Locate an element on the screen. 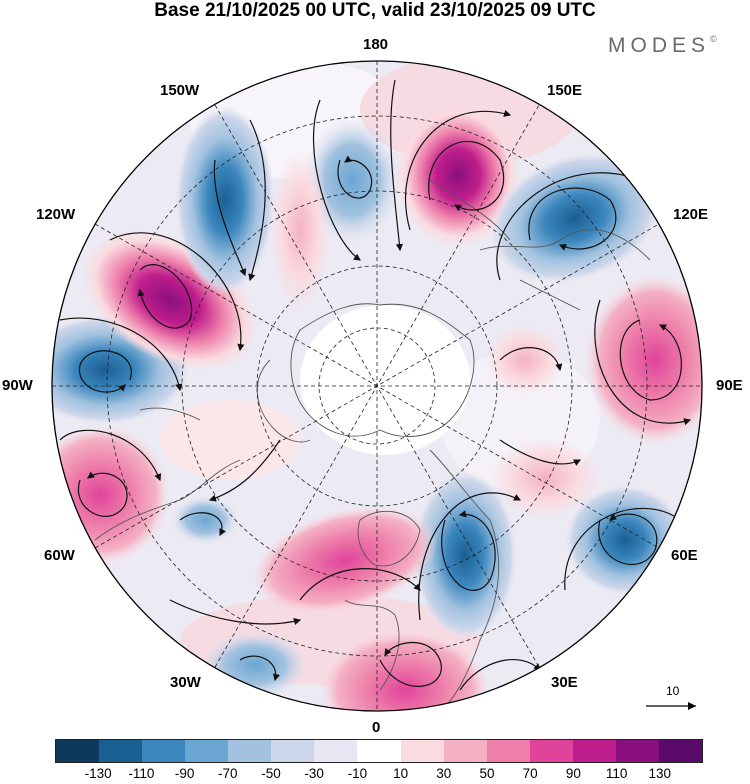  colorbar-tick-label: -130 is located at coordinates (98, 773).